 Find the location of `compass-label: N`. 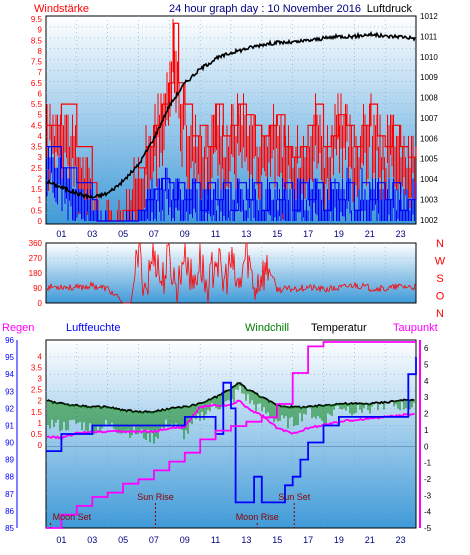

compass-label: N is located at coordinates (440, 314).